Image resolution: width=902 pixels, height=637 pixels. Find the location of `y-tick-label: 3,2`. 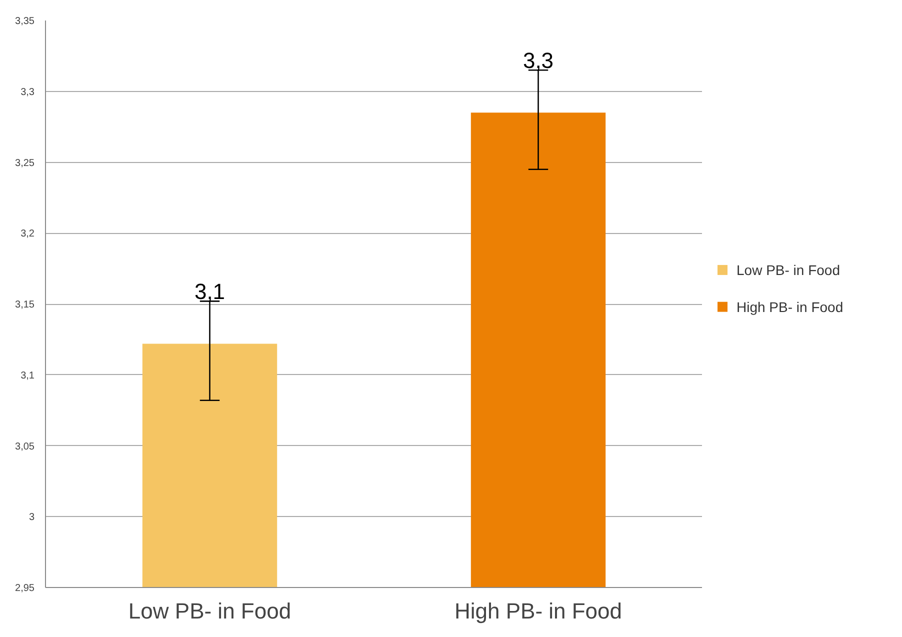

y-tick-label: 3,2 is located at coordinates (27, 234).